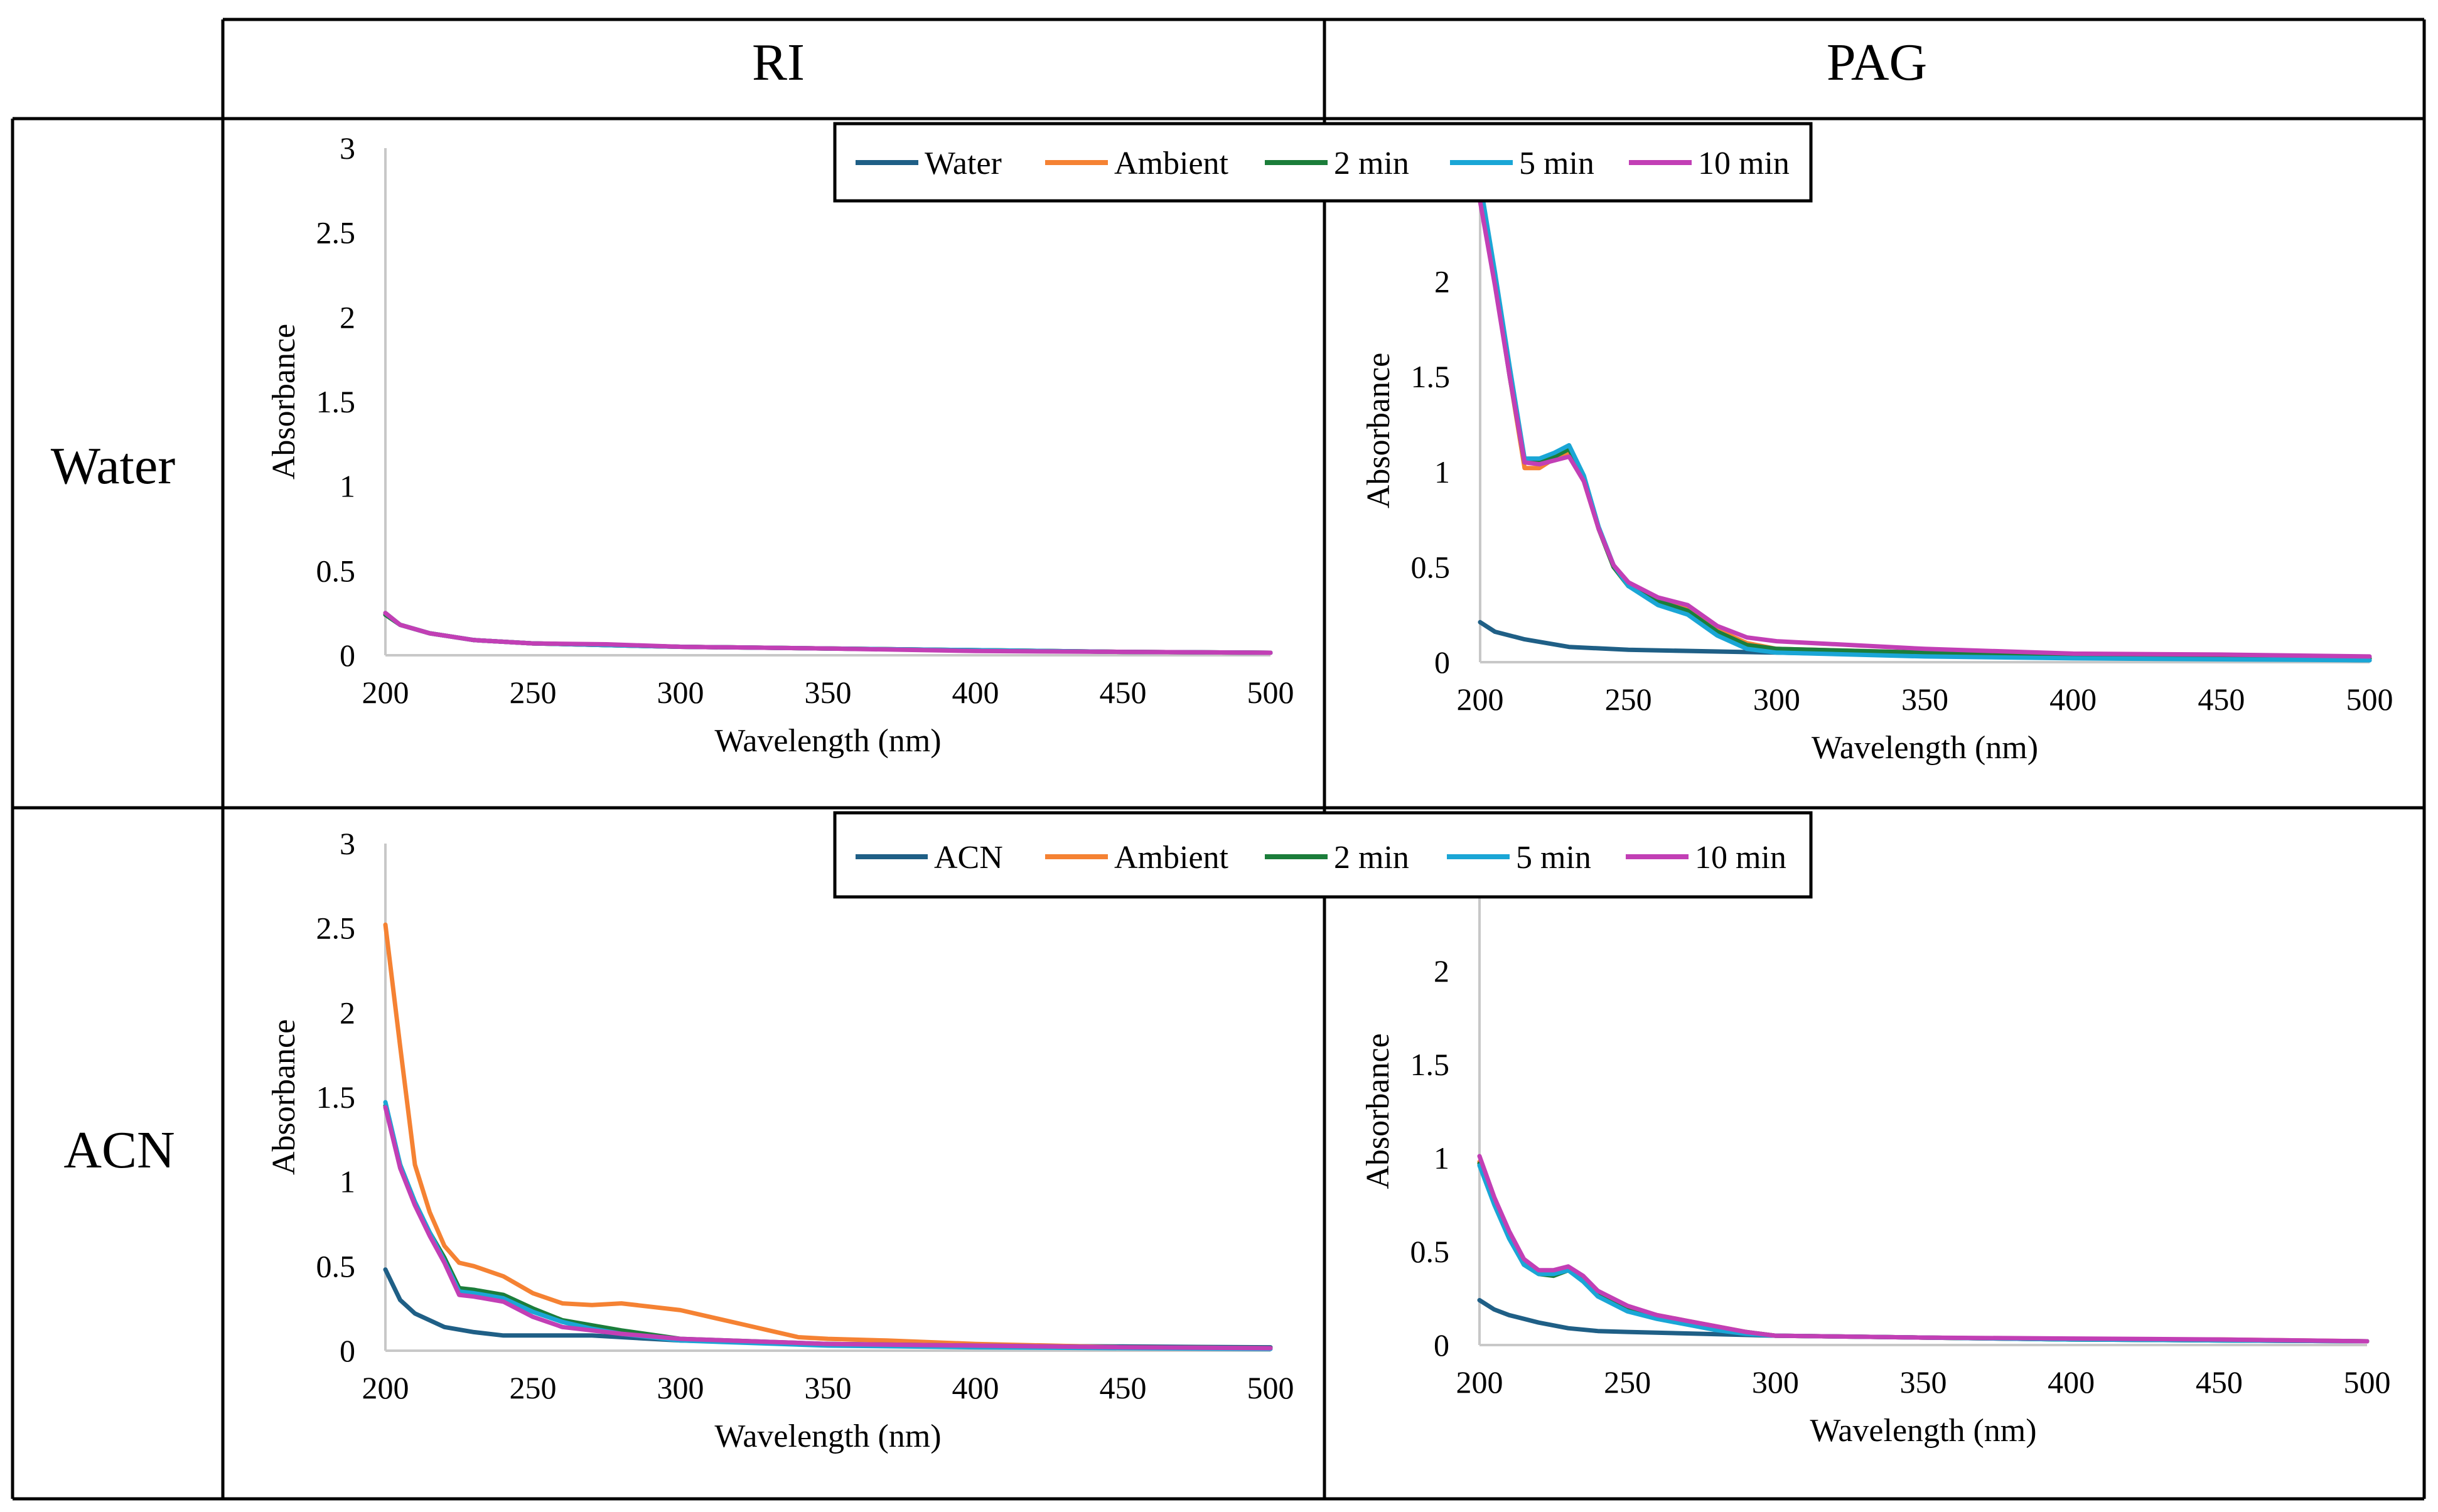 This screenshot has width=2438, height=1512. I want to click on legend-label-acn: ACN, so click(968, 858).